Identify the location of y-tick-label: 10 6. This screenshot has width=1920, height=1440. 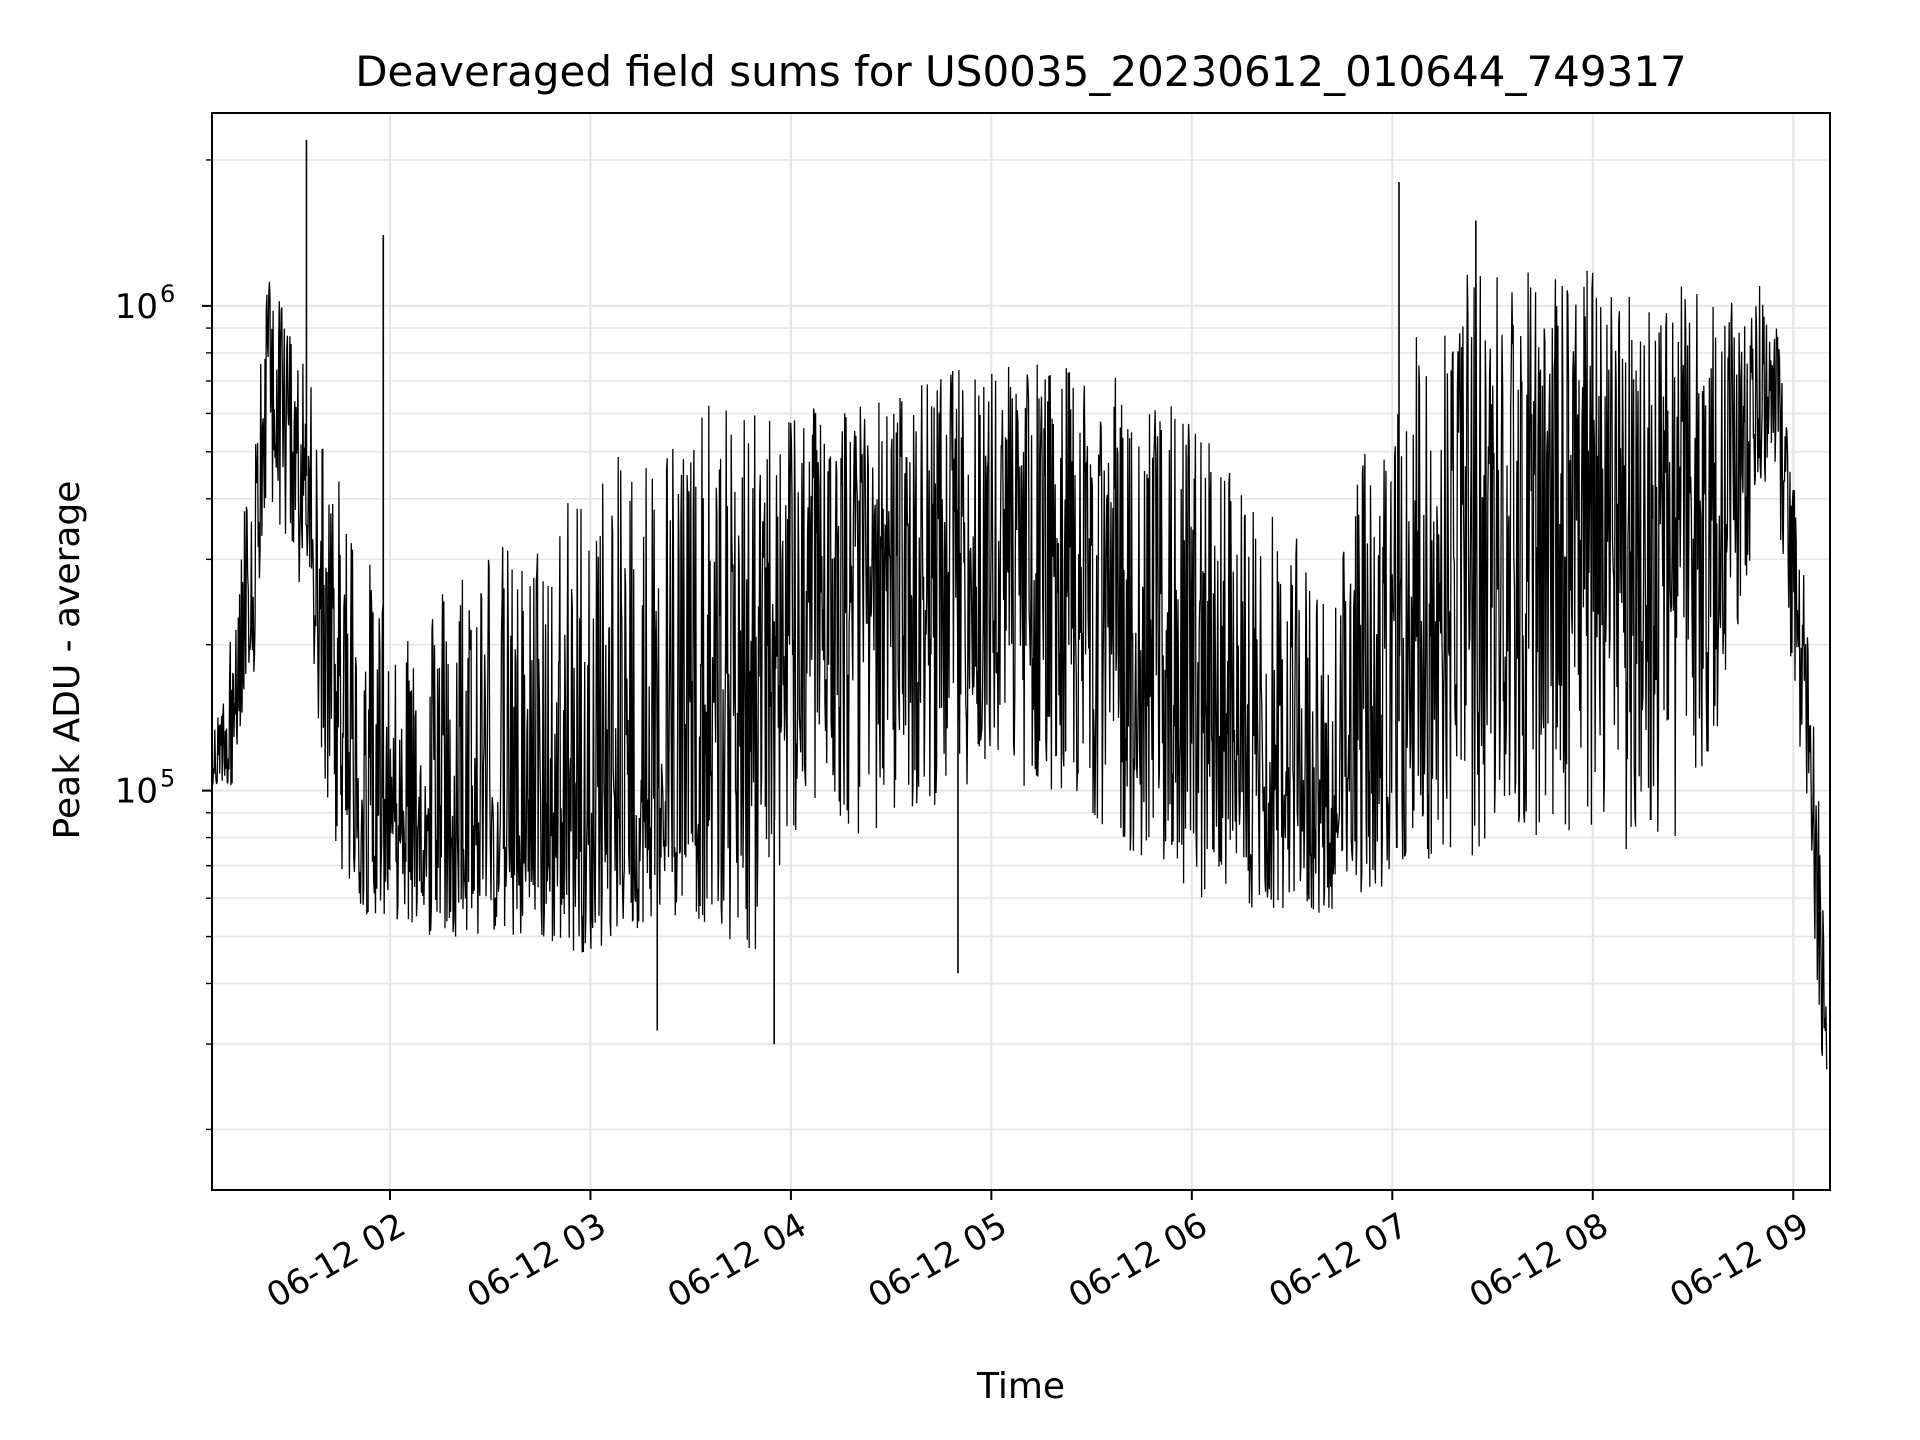
(145, 303).